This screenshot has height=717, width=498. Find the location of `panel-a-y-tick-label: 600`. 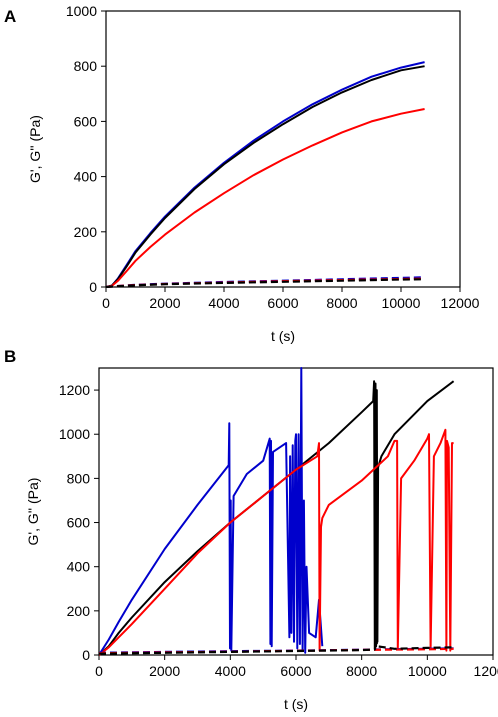

panel-a-y-tick-label: 600 is located at coordinates (86, 121).